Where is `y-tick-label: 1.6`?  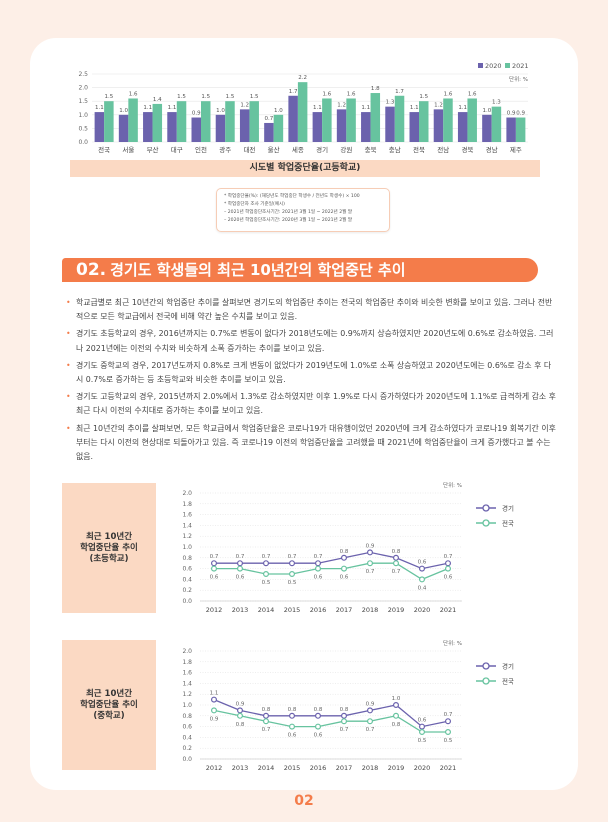 y-tick-label: 1.6 is located at coordinates (187, 515).